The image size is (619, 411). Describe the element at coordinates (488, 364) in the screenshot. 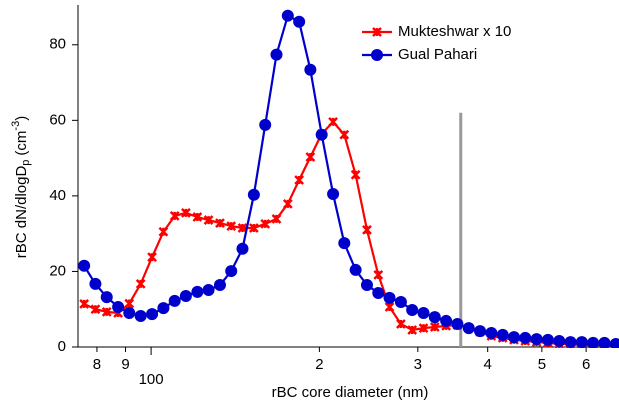

I see `x-tick-label: 4` at that location.